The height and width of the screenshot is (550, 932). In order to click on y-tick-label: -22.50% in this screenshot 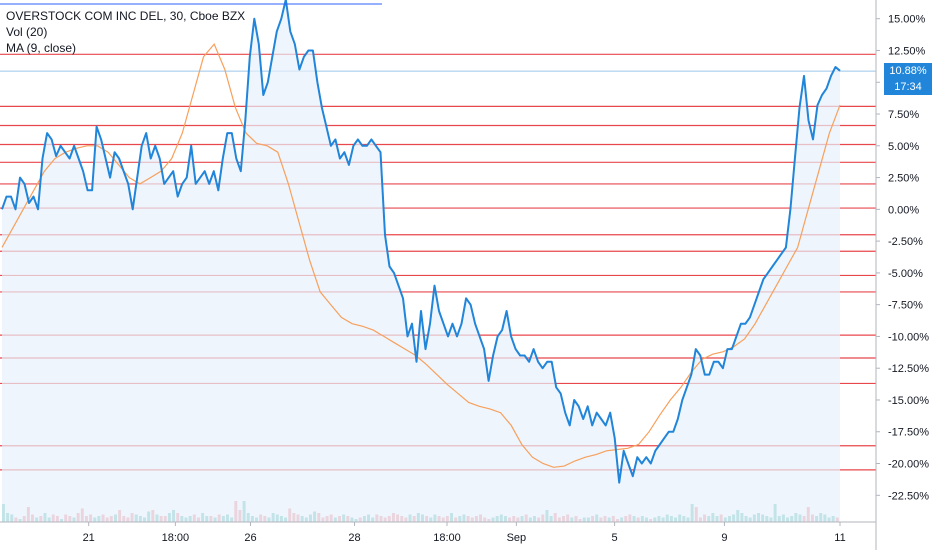, I will do `click(908, 496)`.